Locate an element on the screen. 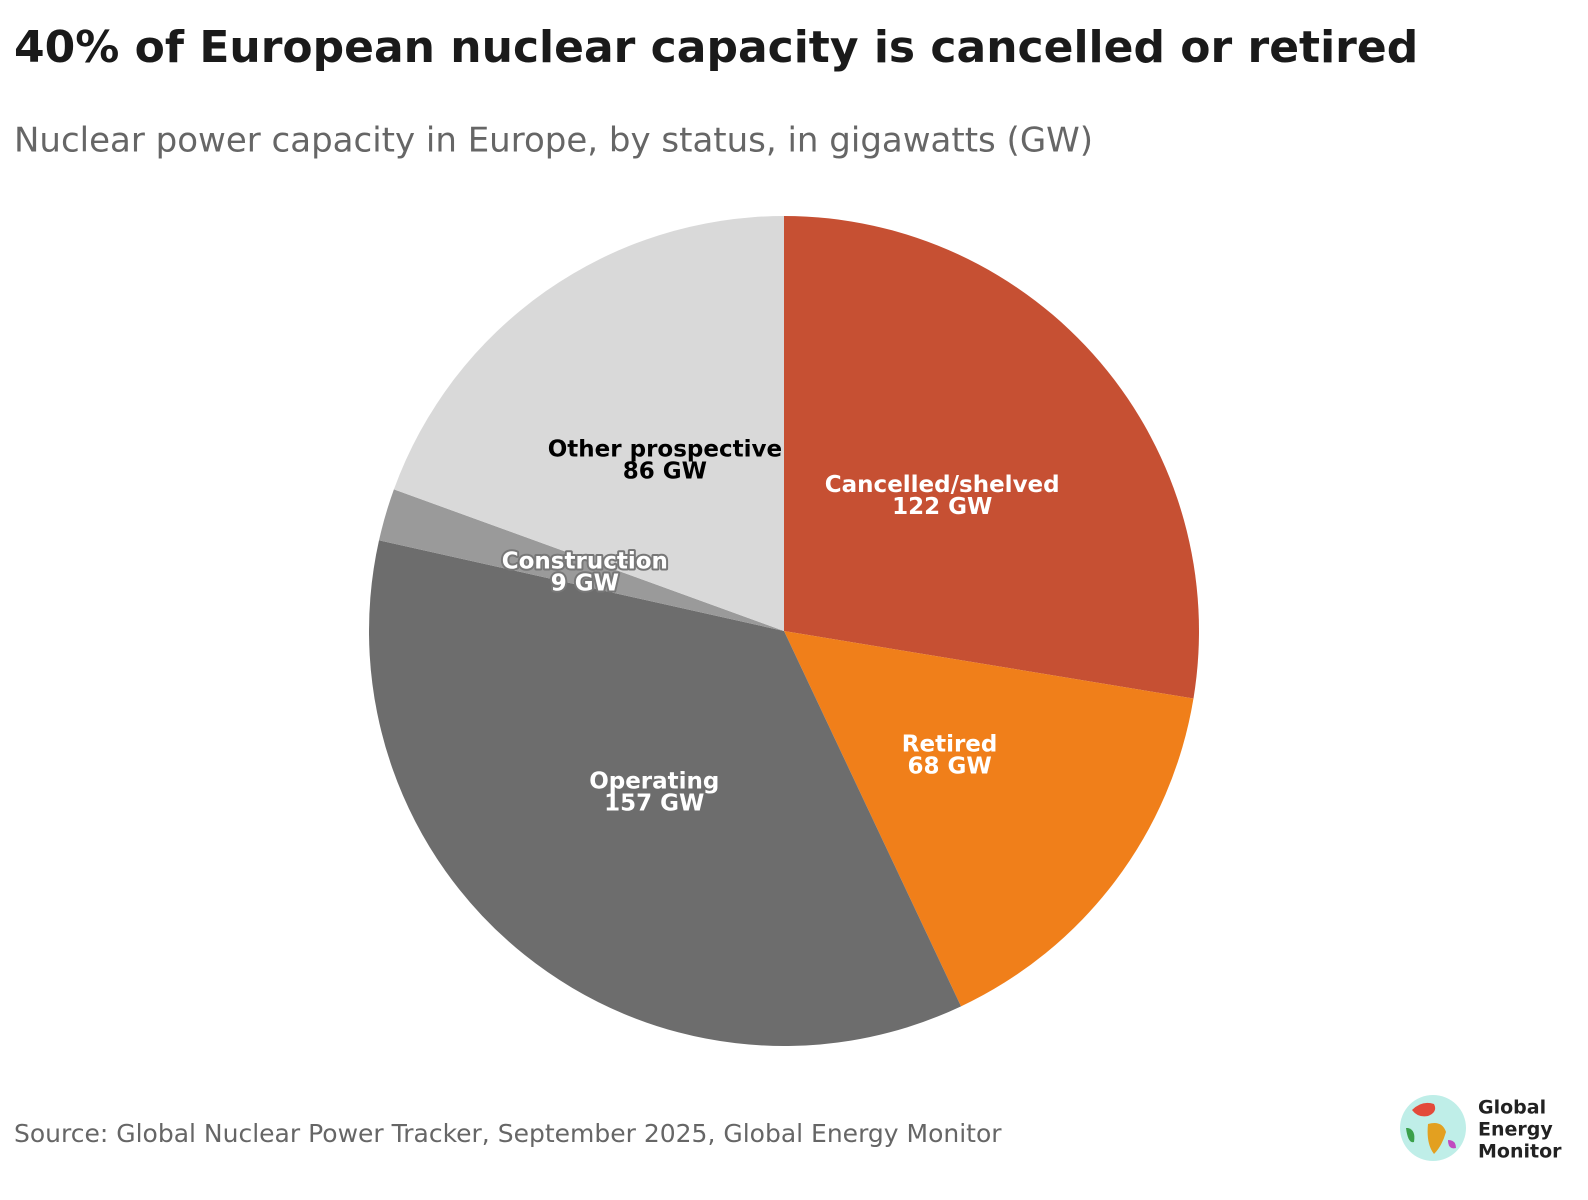 This screenshot has height=1200, width=1588. slice-category-label: Other prospective is located at coordinates (665, 450).